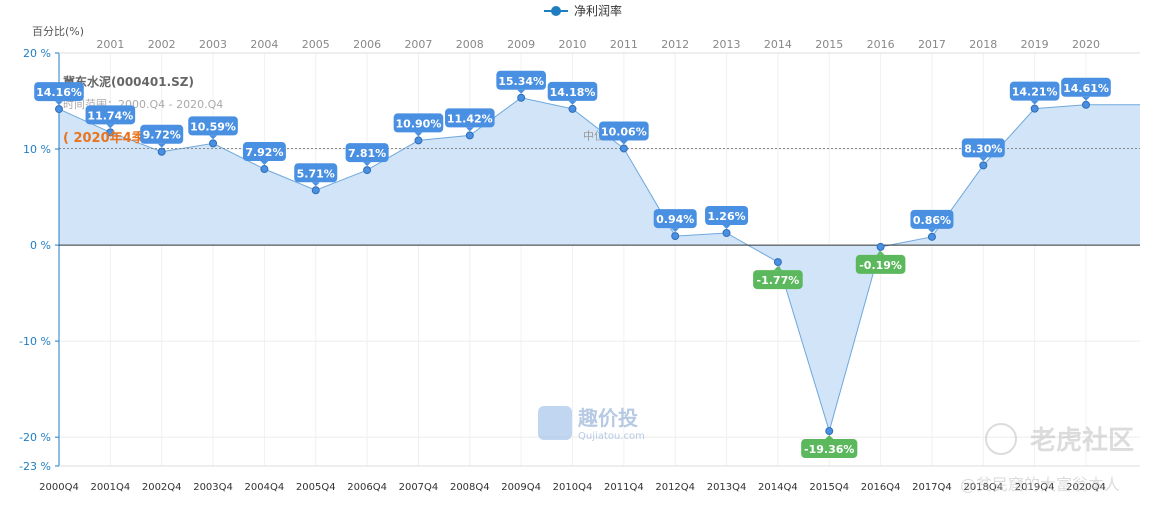 The image size is (1170, 508). Describe the element at coordinates (162, 487) in the screenshot. I see `x-tick-label: 2002Q4` at that location.